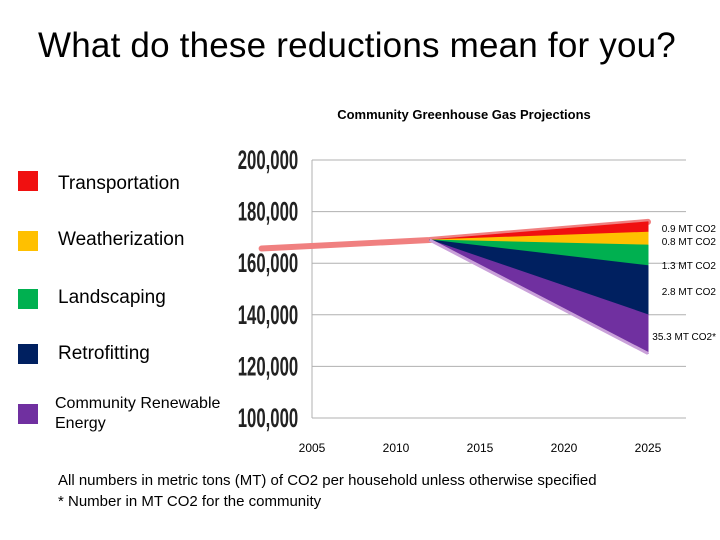  Describe the element at coordinates (268, 418) in the screenshot. I see `y-tick-label: 100,000` at that location.